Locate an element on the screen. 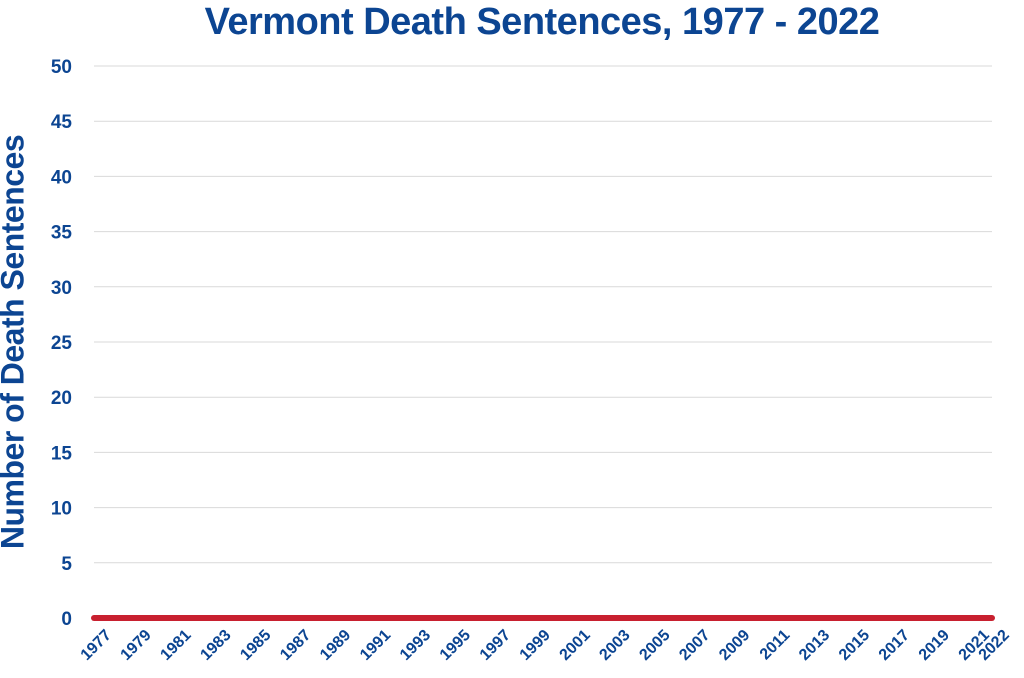  x-tick-label: 1979 is located at coordinates (136, 645).